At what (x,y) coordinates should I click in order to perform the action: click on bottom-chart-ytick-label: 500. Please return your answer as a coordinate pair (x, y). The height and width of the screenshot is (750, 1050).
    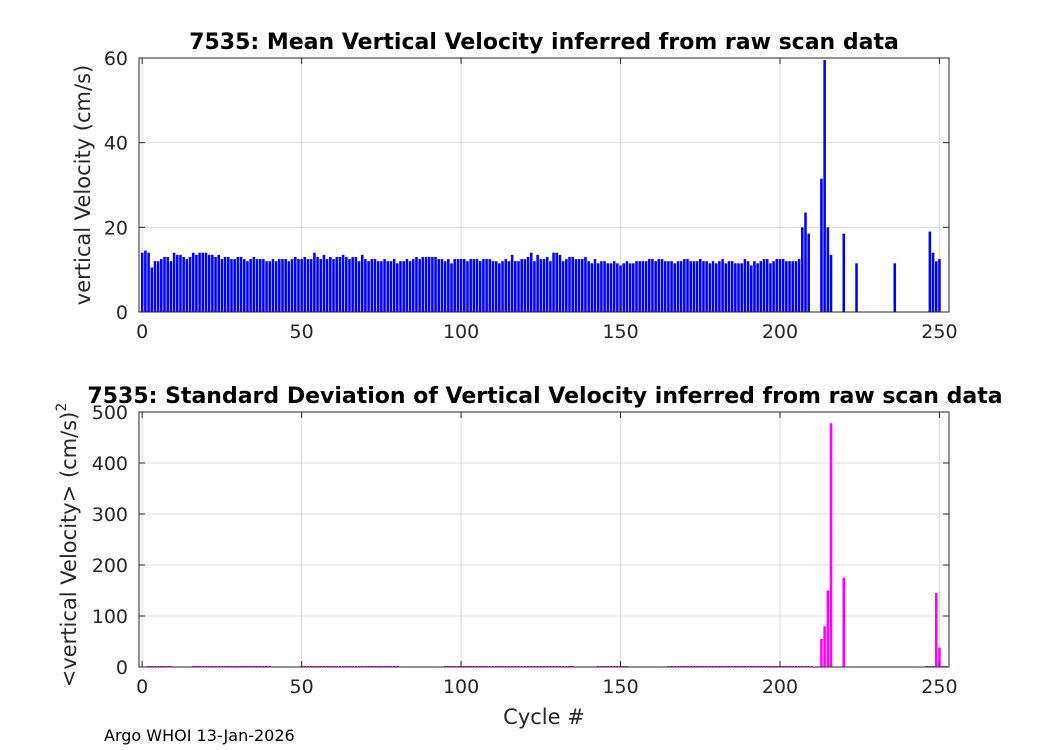
    Looking at the image, I should click on (110, 413).